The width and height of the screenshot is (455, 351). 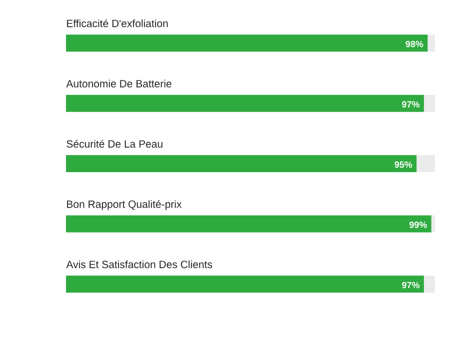 What do you see at coordinates (139, 264) in the screenshot?
I see `y-tick-label: Avis Et Satisfaction Des Clients` at bounding box center [139, 264].